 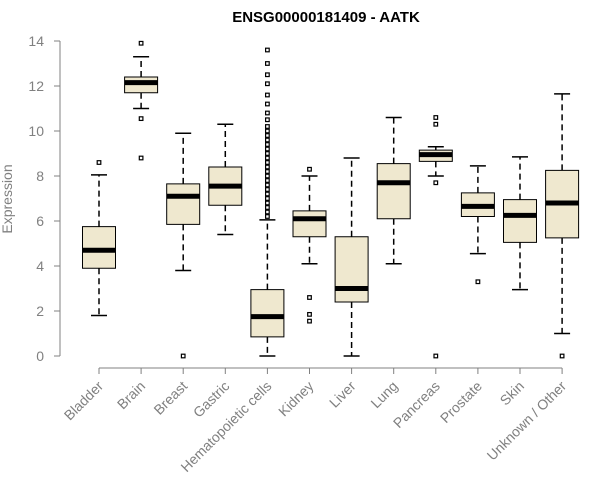 I want to click on x-tick-label: Breast, so click(x=170, y=398).